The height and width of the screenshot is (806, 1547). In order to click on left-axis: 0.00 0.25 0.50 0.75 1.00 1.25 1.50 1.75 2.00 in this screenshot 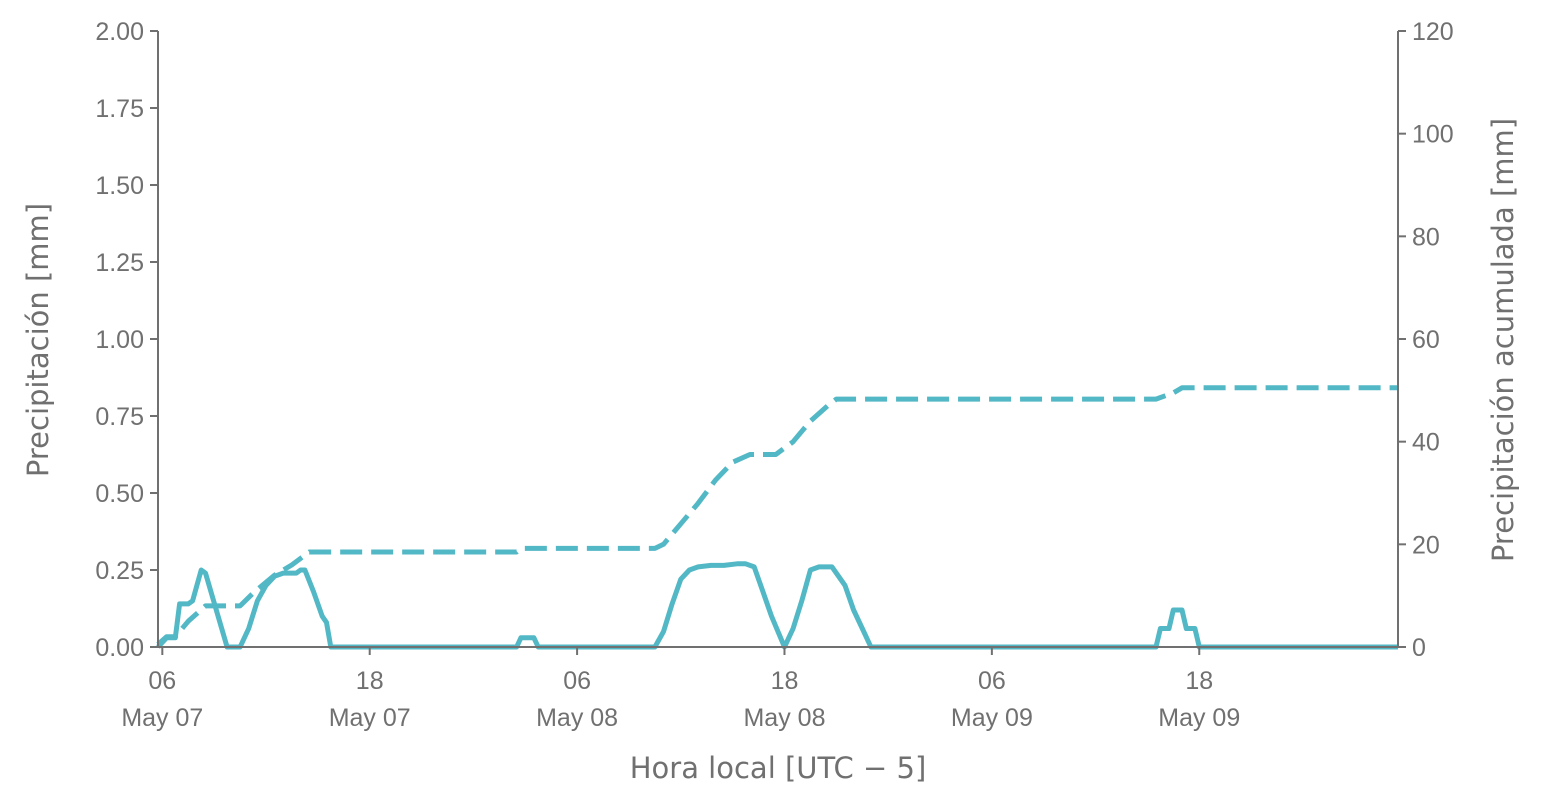, I will do `click(126, 340)`.